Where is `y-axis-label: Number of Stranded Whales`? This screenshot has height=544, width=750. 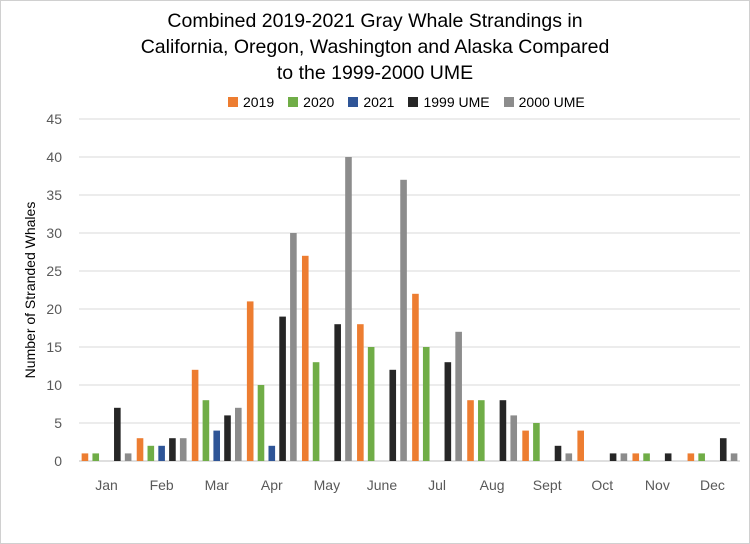 y-axis-label: Number of Stranded Whales is located at coordinates (30, 290).